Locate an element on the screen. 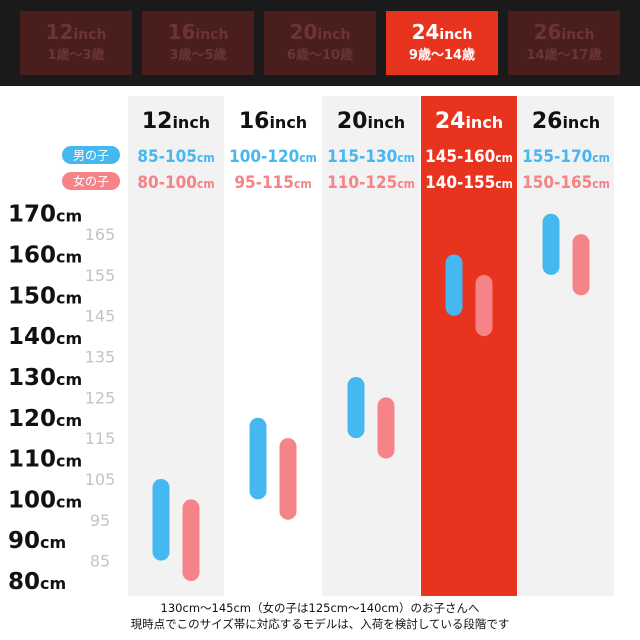 Image resolution: width=640 pixels, height=640 pixels. column-bg-20inch is located at coordinates (371, 346).